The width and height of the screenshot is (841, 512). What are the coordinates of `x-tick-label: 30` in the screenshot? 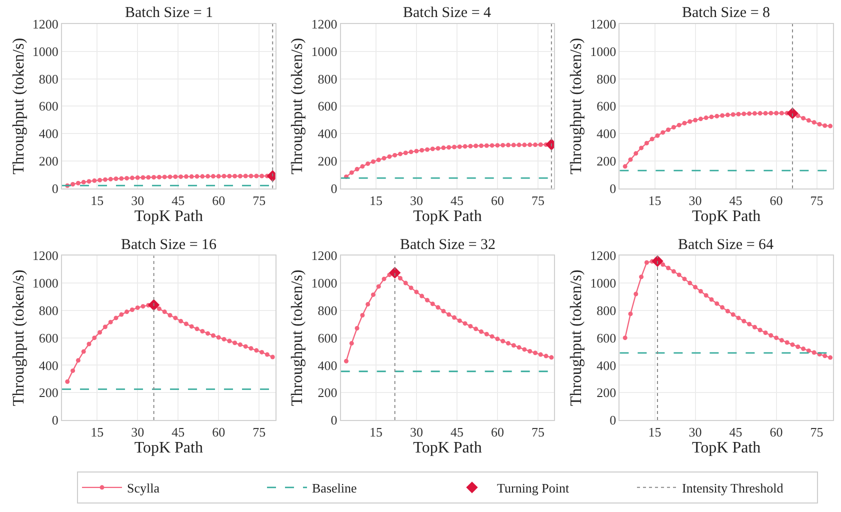 It's located at (695, 432).